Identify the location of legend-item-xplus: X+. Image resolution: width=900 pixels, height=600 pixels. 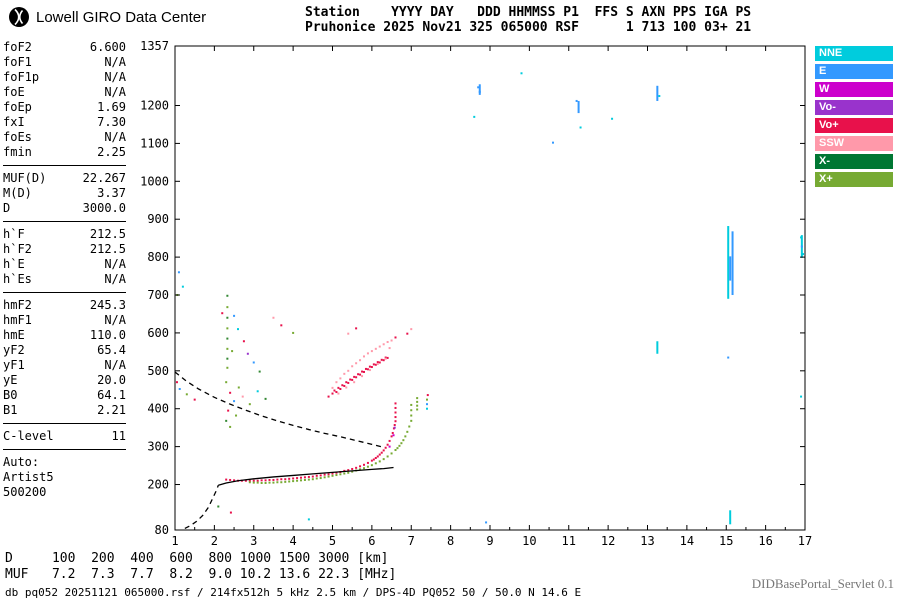
(854, 179).